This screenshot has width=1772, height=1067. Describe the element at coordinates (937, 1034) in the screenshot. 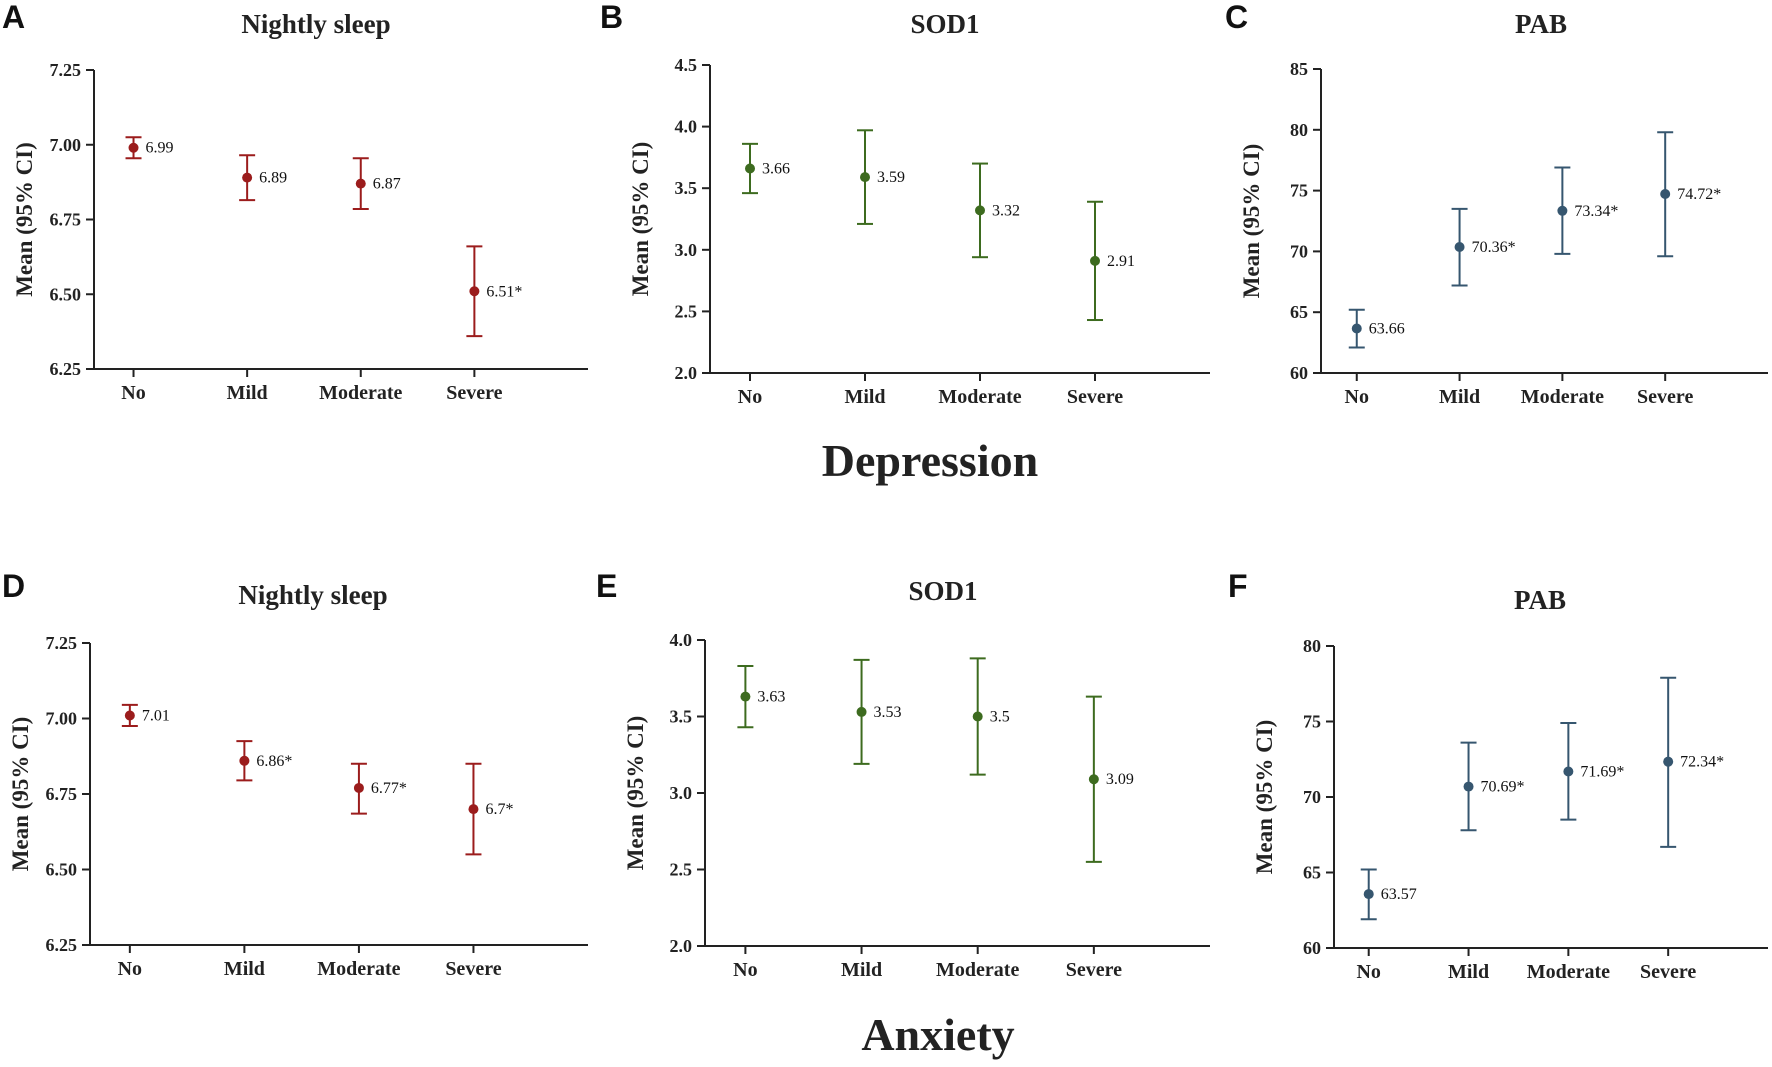

I see `group-label-anxiety: Anxiety` at that location.